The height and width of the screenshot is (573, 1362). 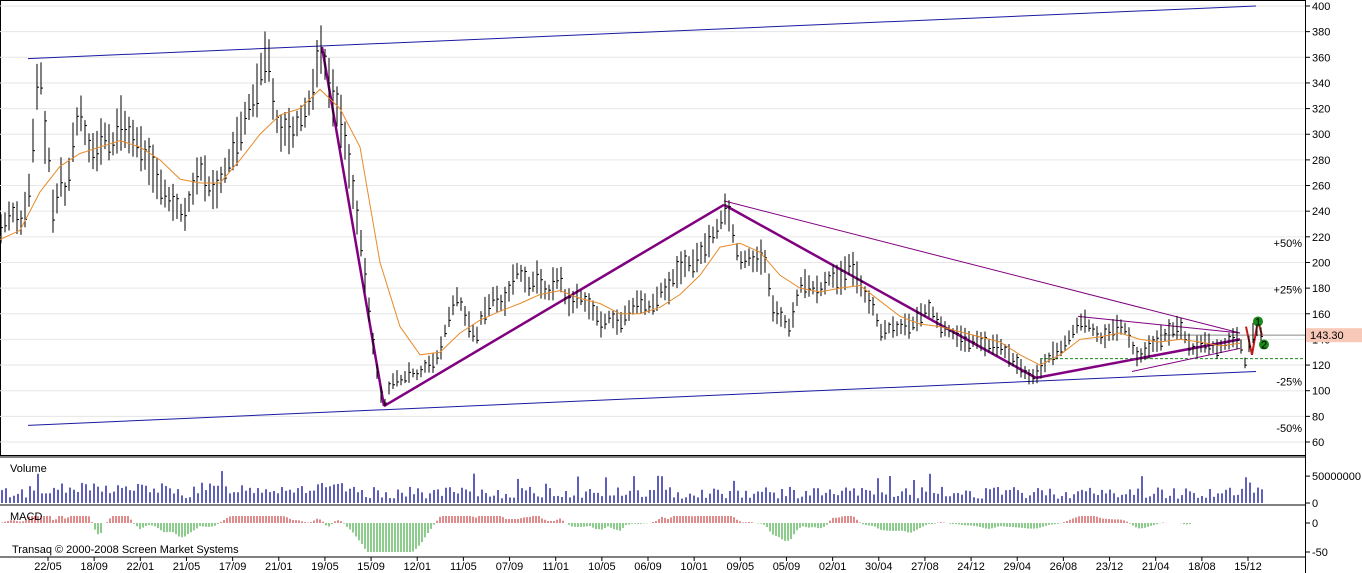 What do you see at coordinates (1318, 443) in the screenshot?
I see `price-tick-label: 60` at bounding box center [1318, 443].